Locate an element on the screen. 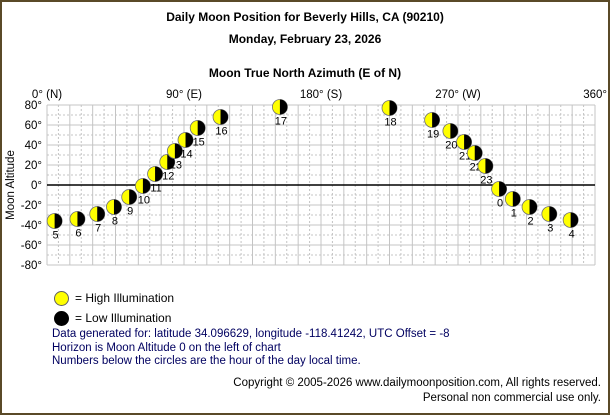 This screenshot has height=415, width=610. x-tick-label: 360° is located at coordinates (595, 95).